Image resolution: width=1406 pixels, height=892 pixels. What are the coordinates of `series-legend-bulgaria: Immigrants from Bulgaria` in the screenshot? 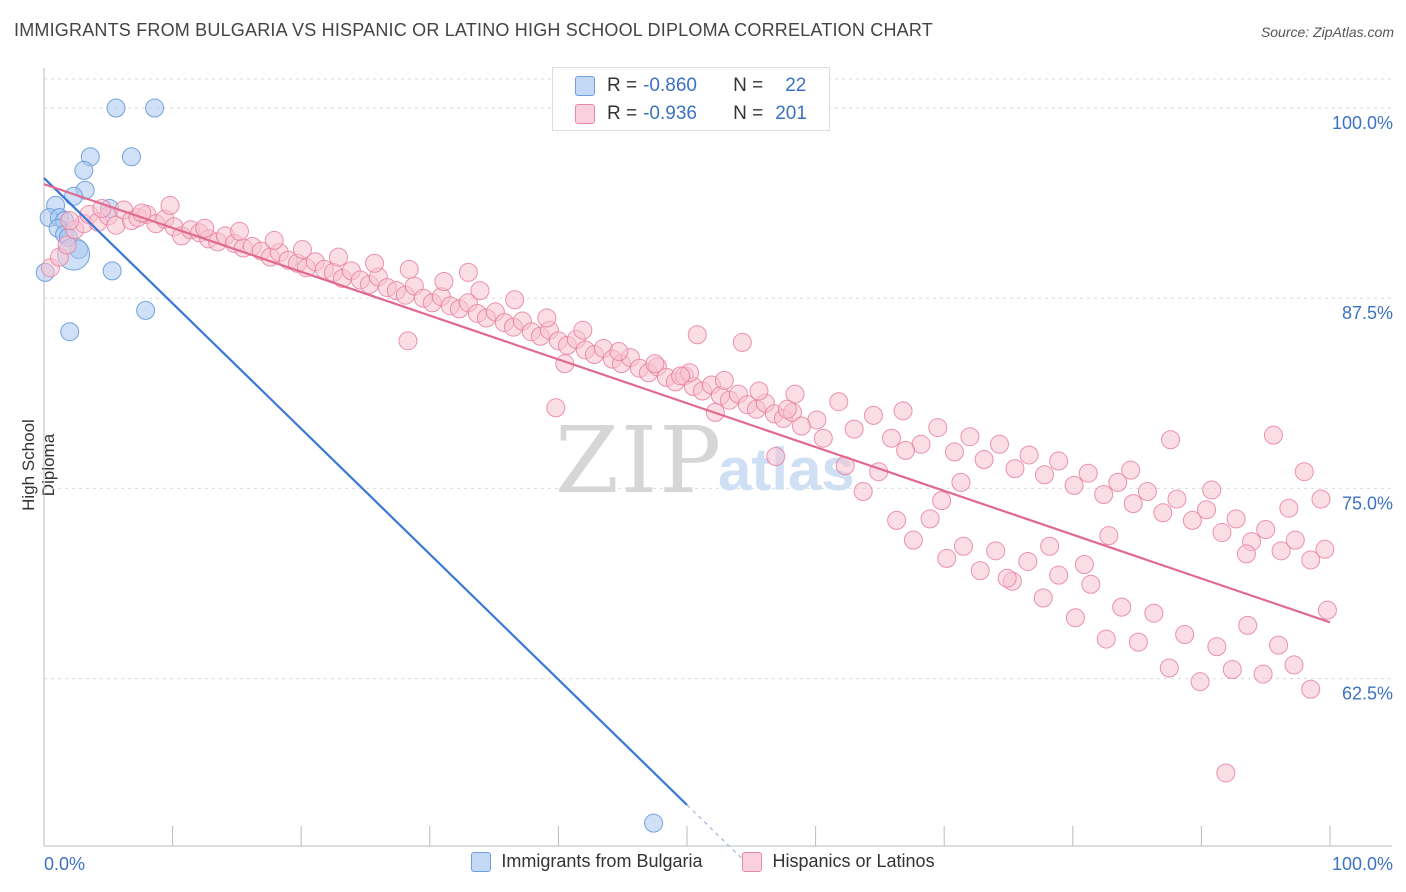 It's located at (586, 861).